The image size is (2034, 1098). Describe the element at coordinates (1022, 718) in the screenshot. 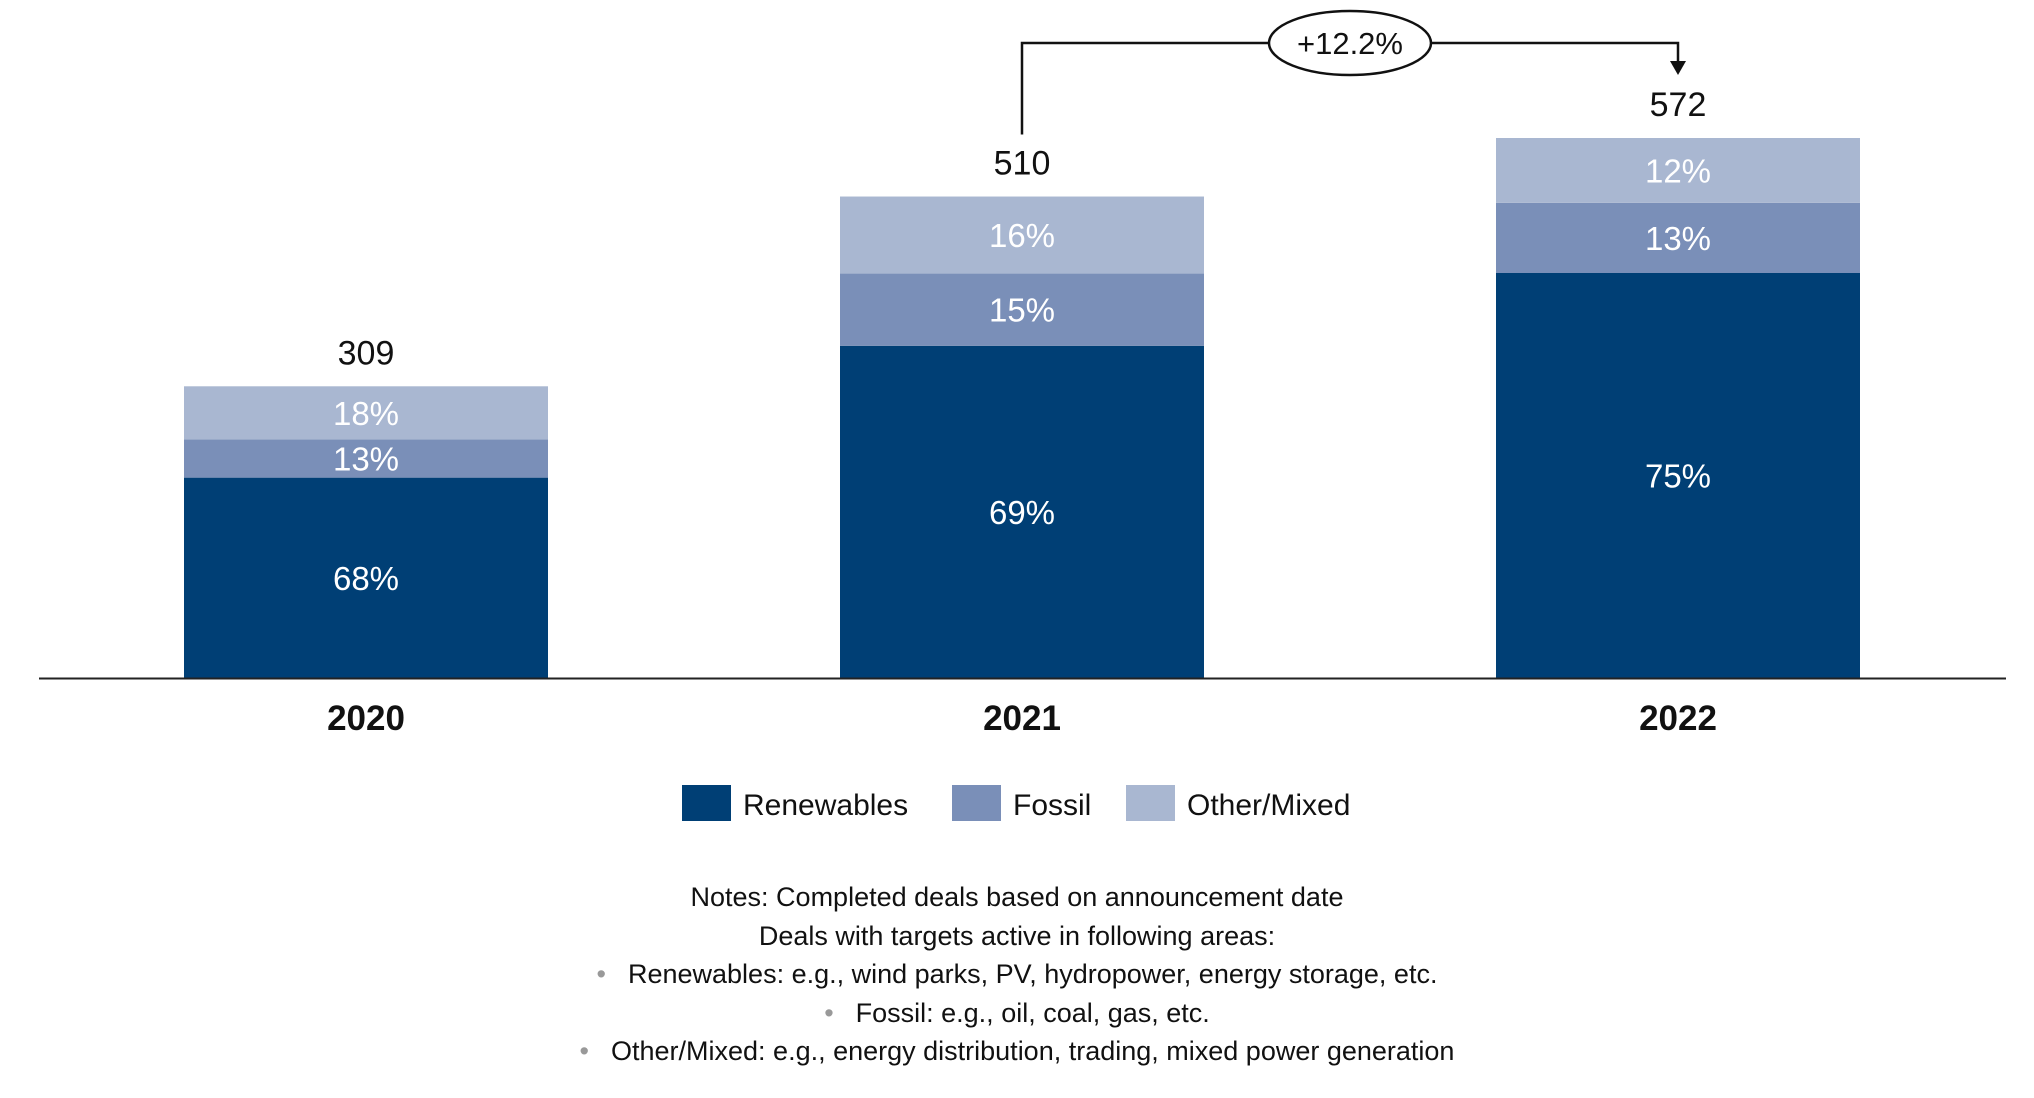

I see `x-tick-label: 2021` at that location.